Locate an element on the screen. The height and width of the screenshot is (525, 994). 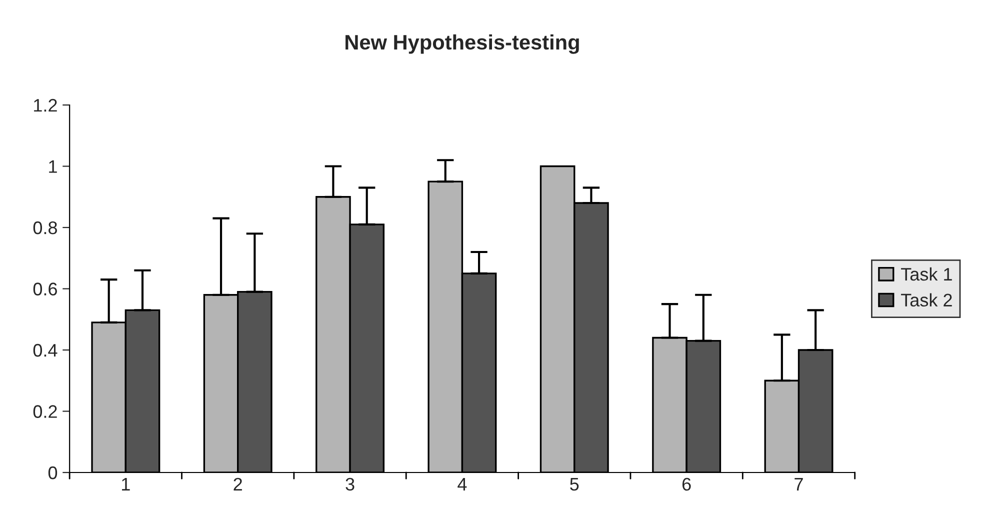
x-tick-label: 7 is located at coordinates (798, 484).